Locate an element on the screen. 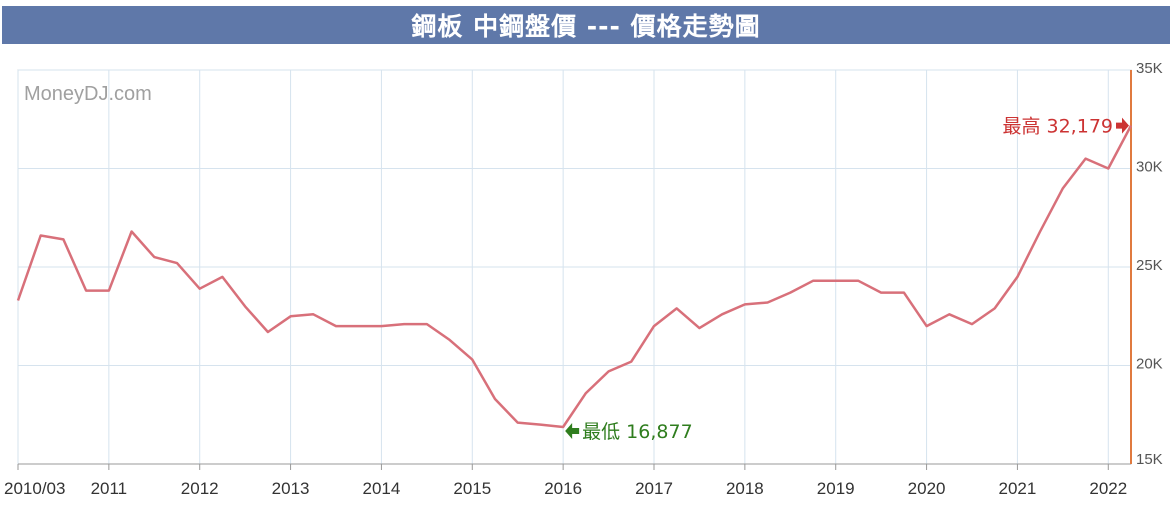  min-price-label: 最低 16,877 is located at coordinates (637, 432).